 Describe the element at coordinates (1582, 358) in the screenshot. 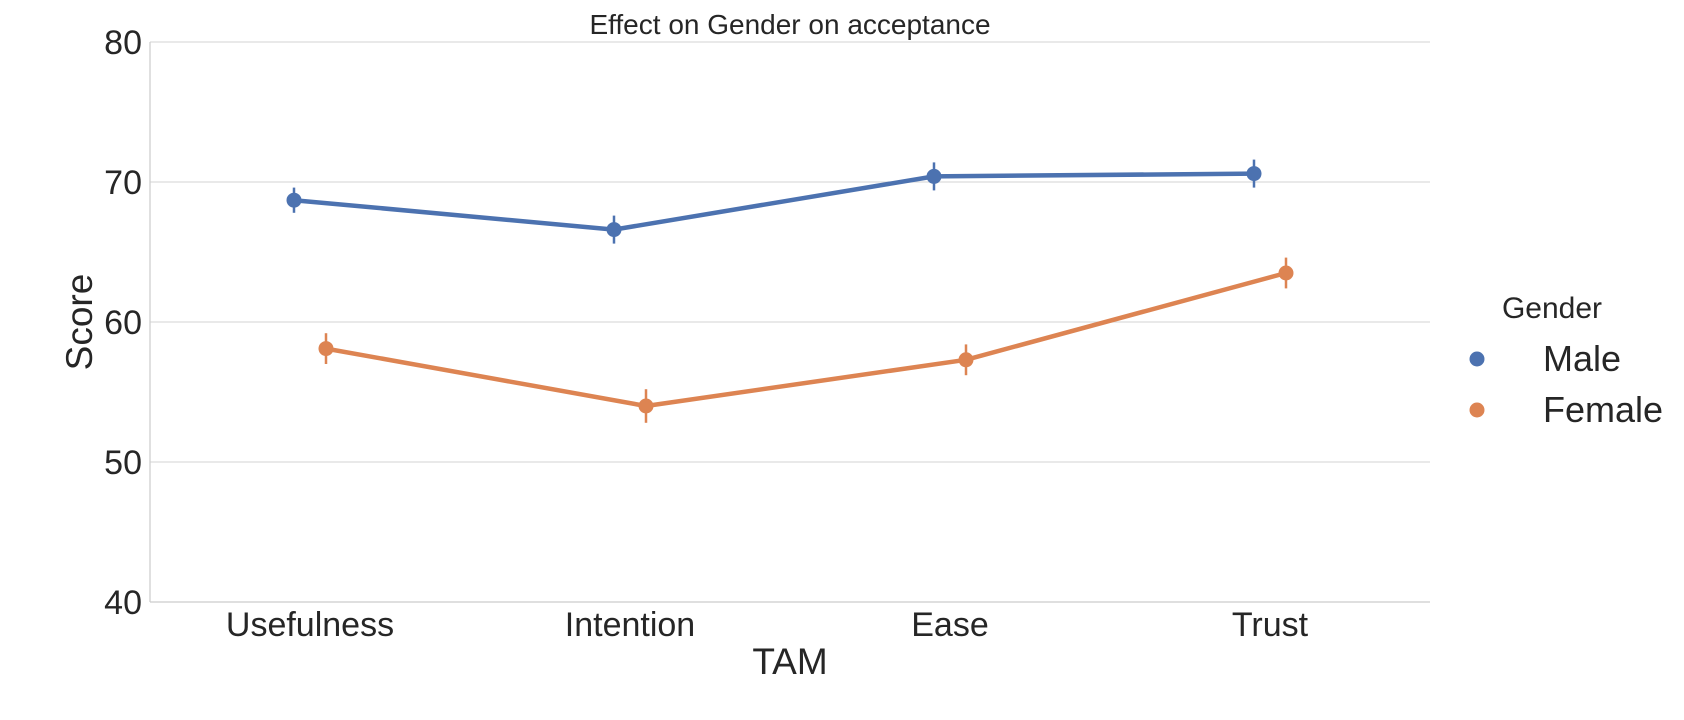

I see `legend-label: Male` at that location.